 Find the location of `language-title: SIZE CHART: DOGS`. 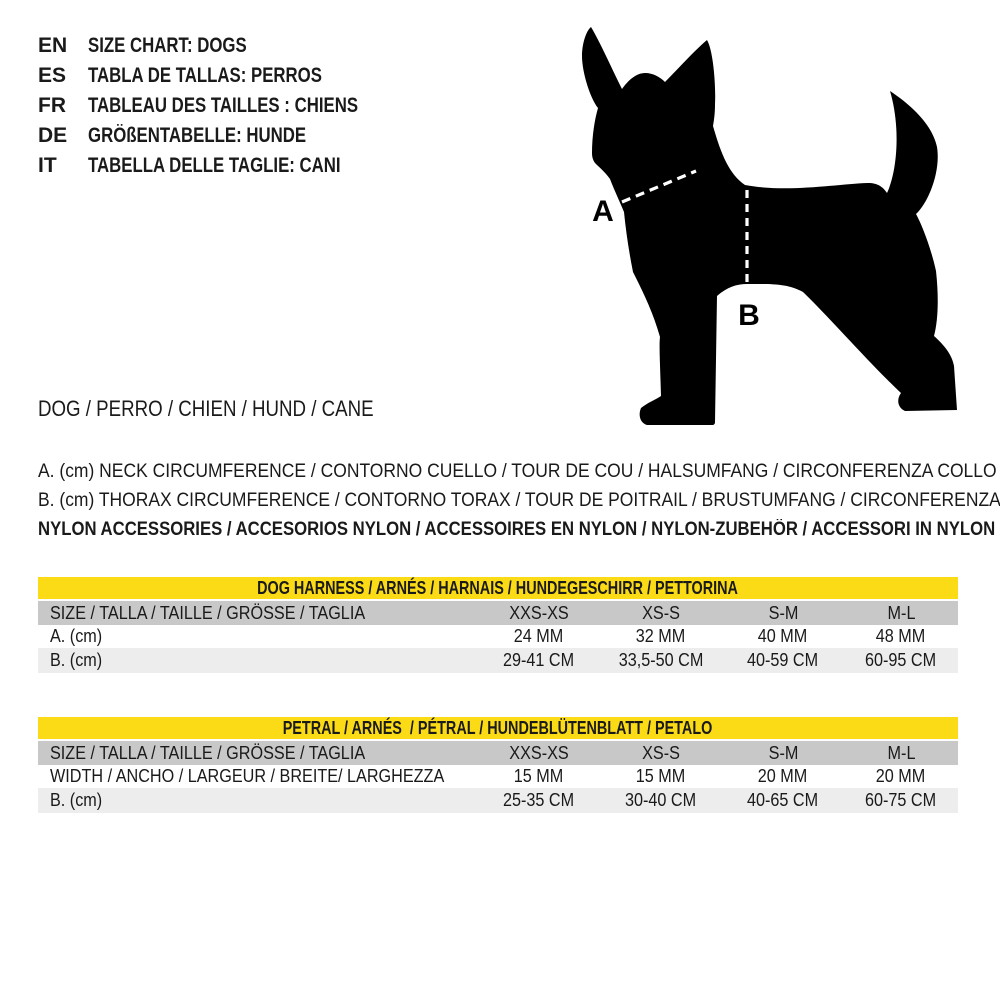

language-title: SIZE CHART: DOGS is located at coordinates (167, 45).